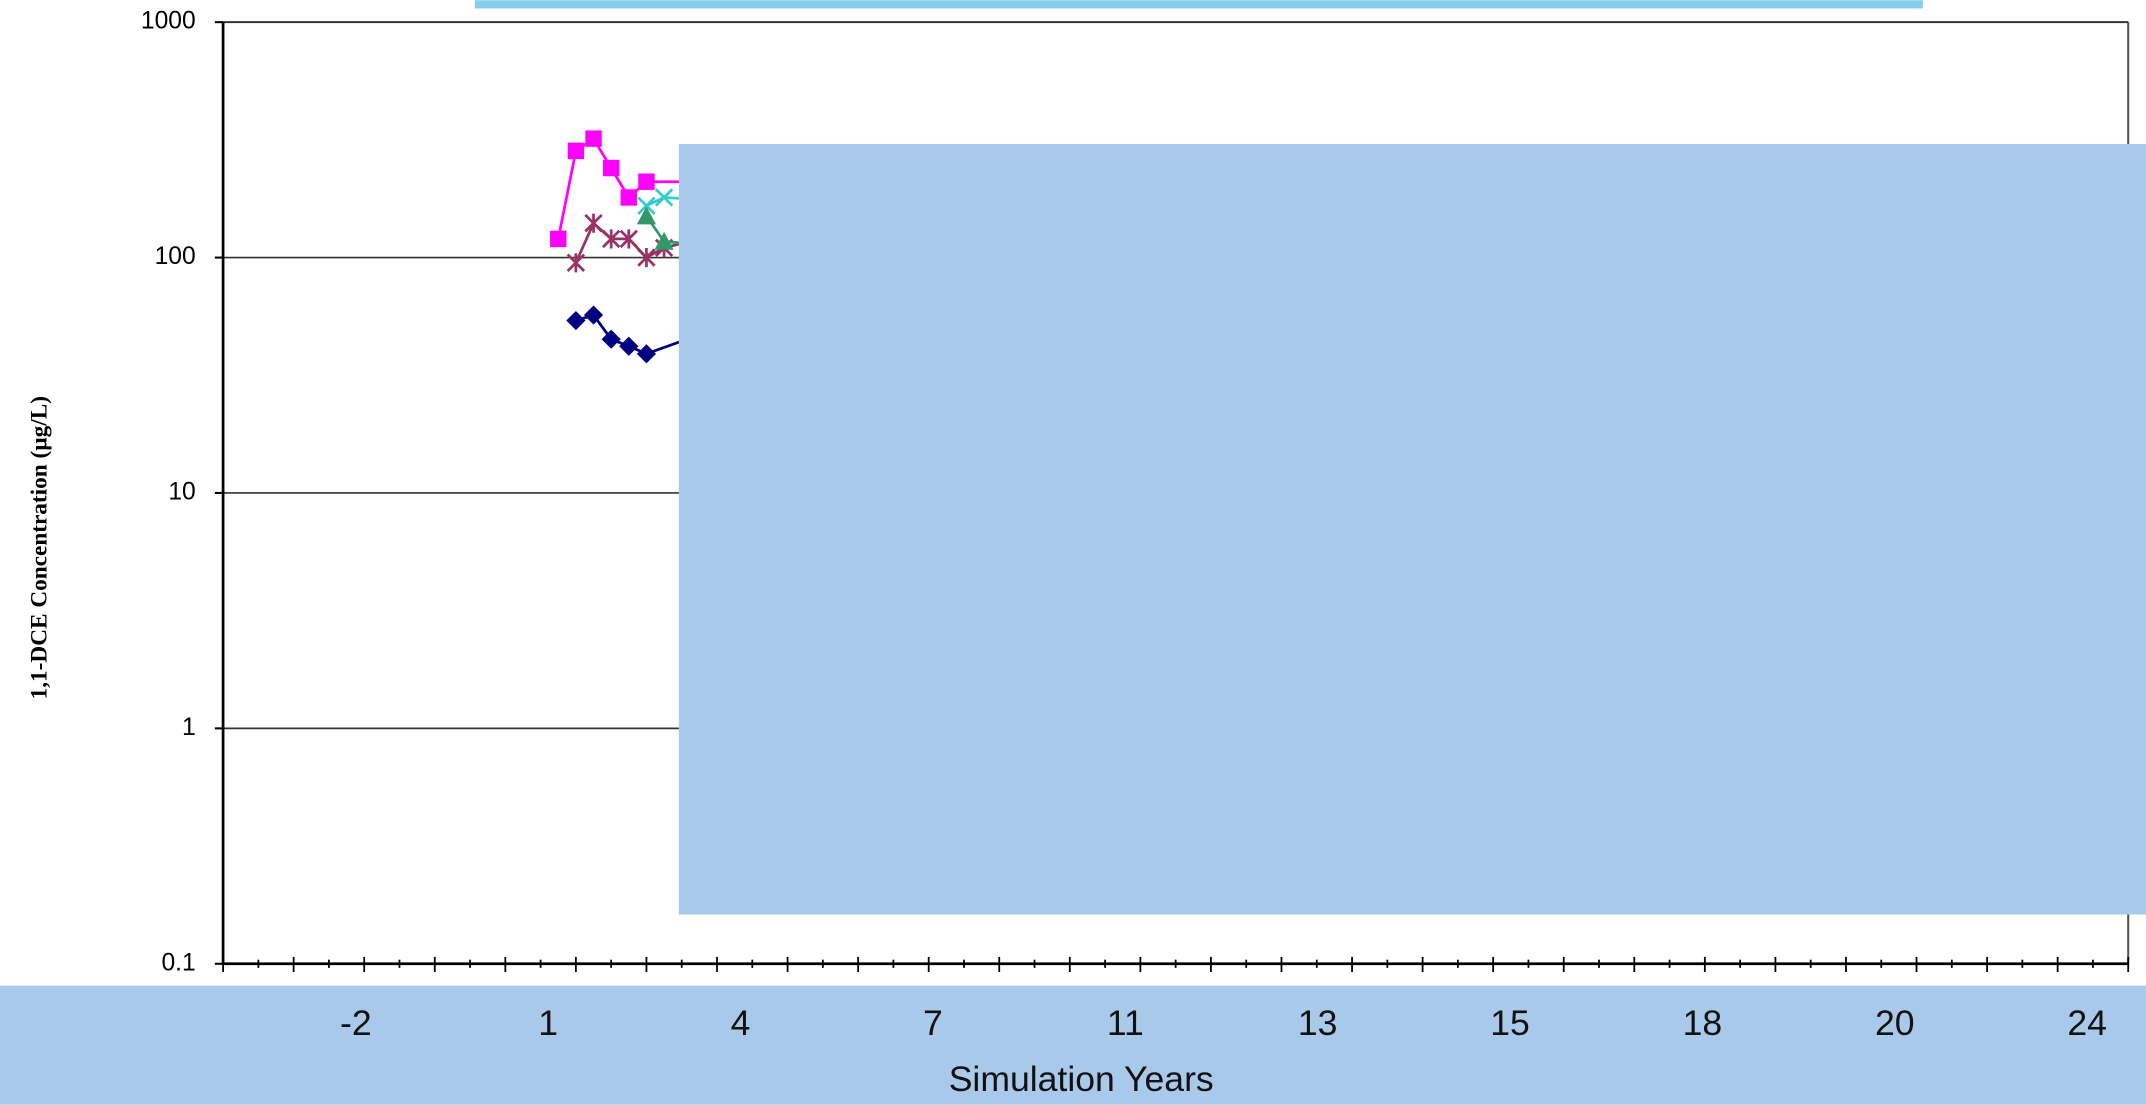 This screenshot has width=2146, height=1105. What do you see at coordinates (1223, 1023) in the screenshot?
I see `band-labels: -2 1 4 7 11 13 15 18 20 24` at bounding box center [1223, 1023].